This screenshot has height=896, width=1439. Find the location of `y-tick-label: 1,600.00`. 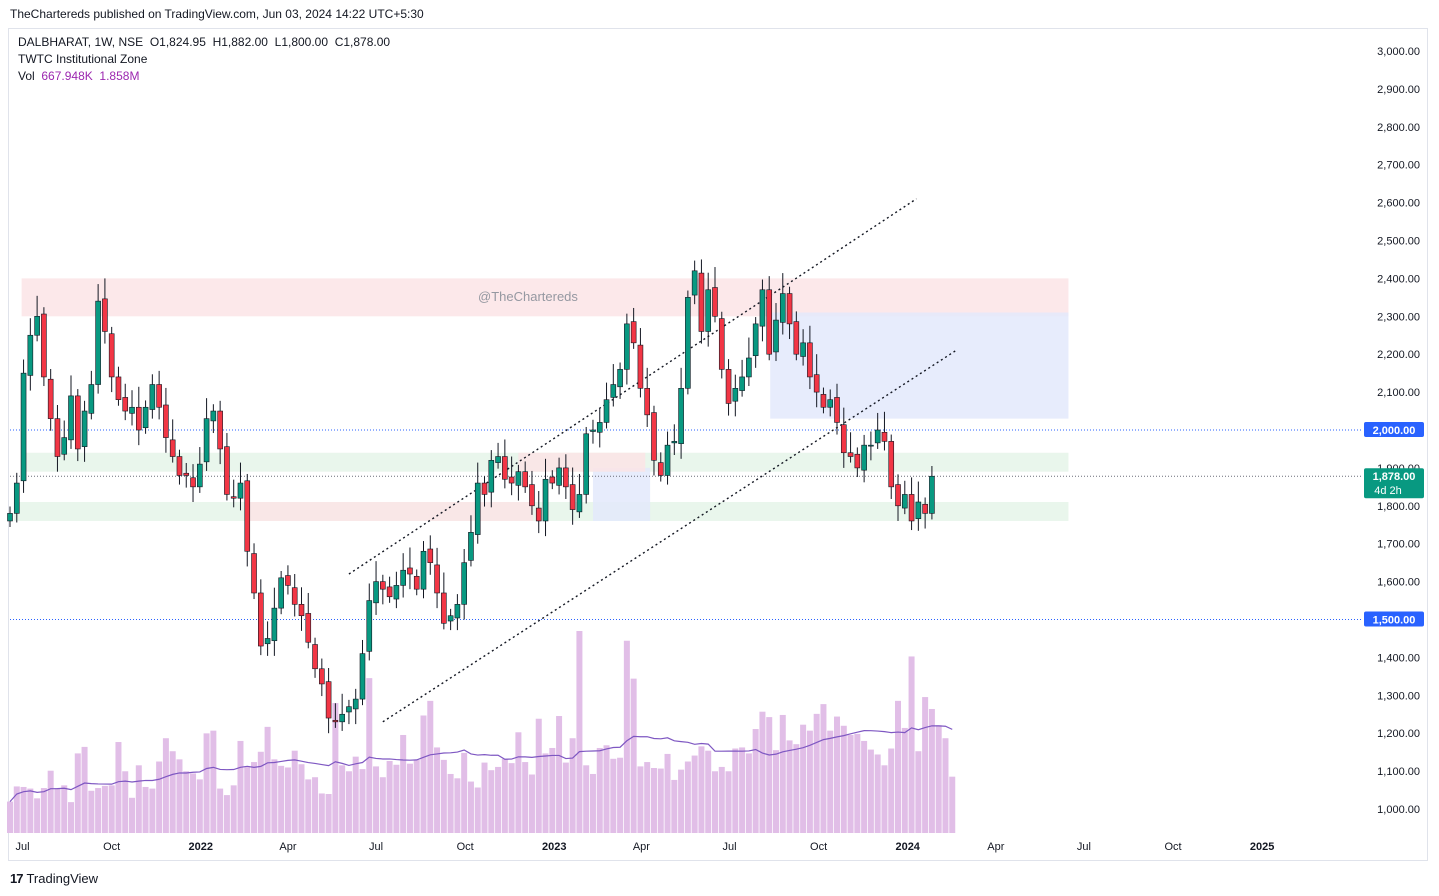

y-tick-label: 1,600.00 is located at coordinates (1398, 583).